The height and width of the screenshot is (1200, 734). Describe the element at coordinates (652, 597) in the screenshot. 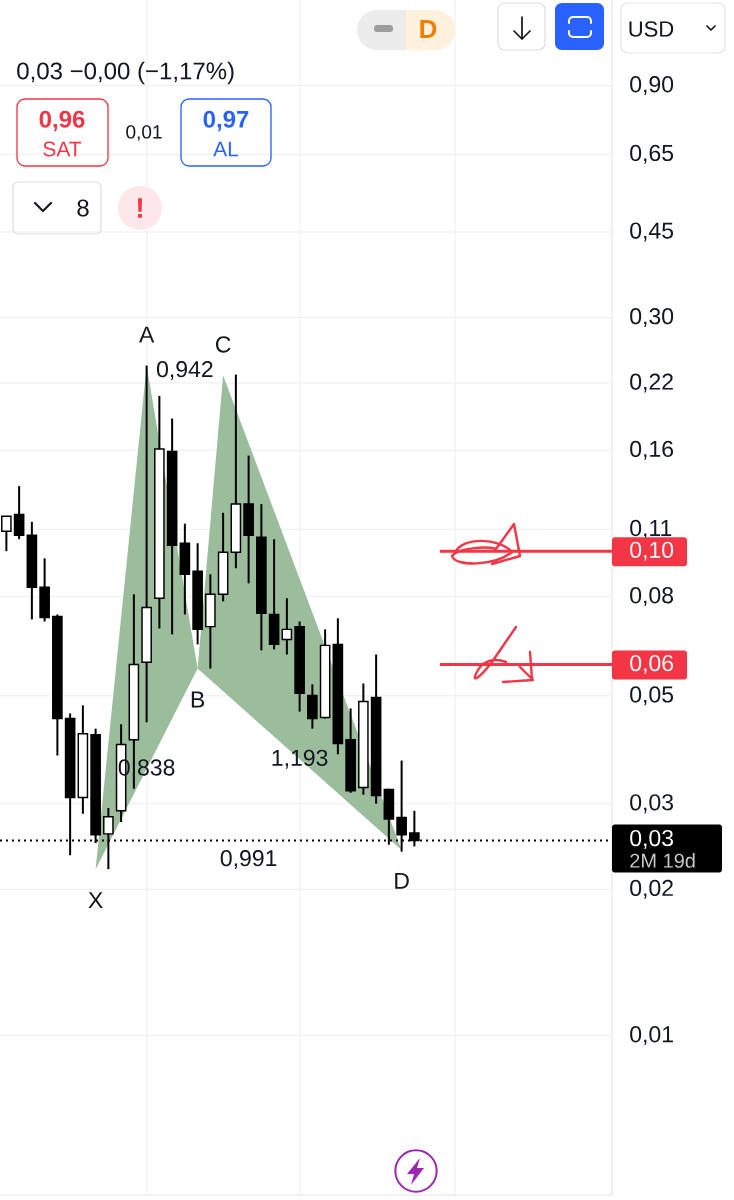

I see `y-tick-label: 0,08` at that location.